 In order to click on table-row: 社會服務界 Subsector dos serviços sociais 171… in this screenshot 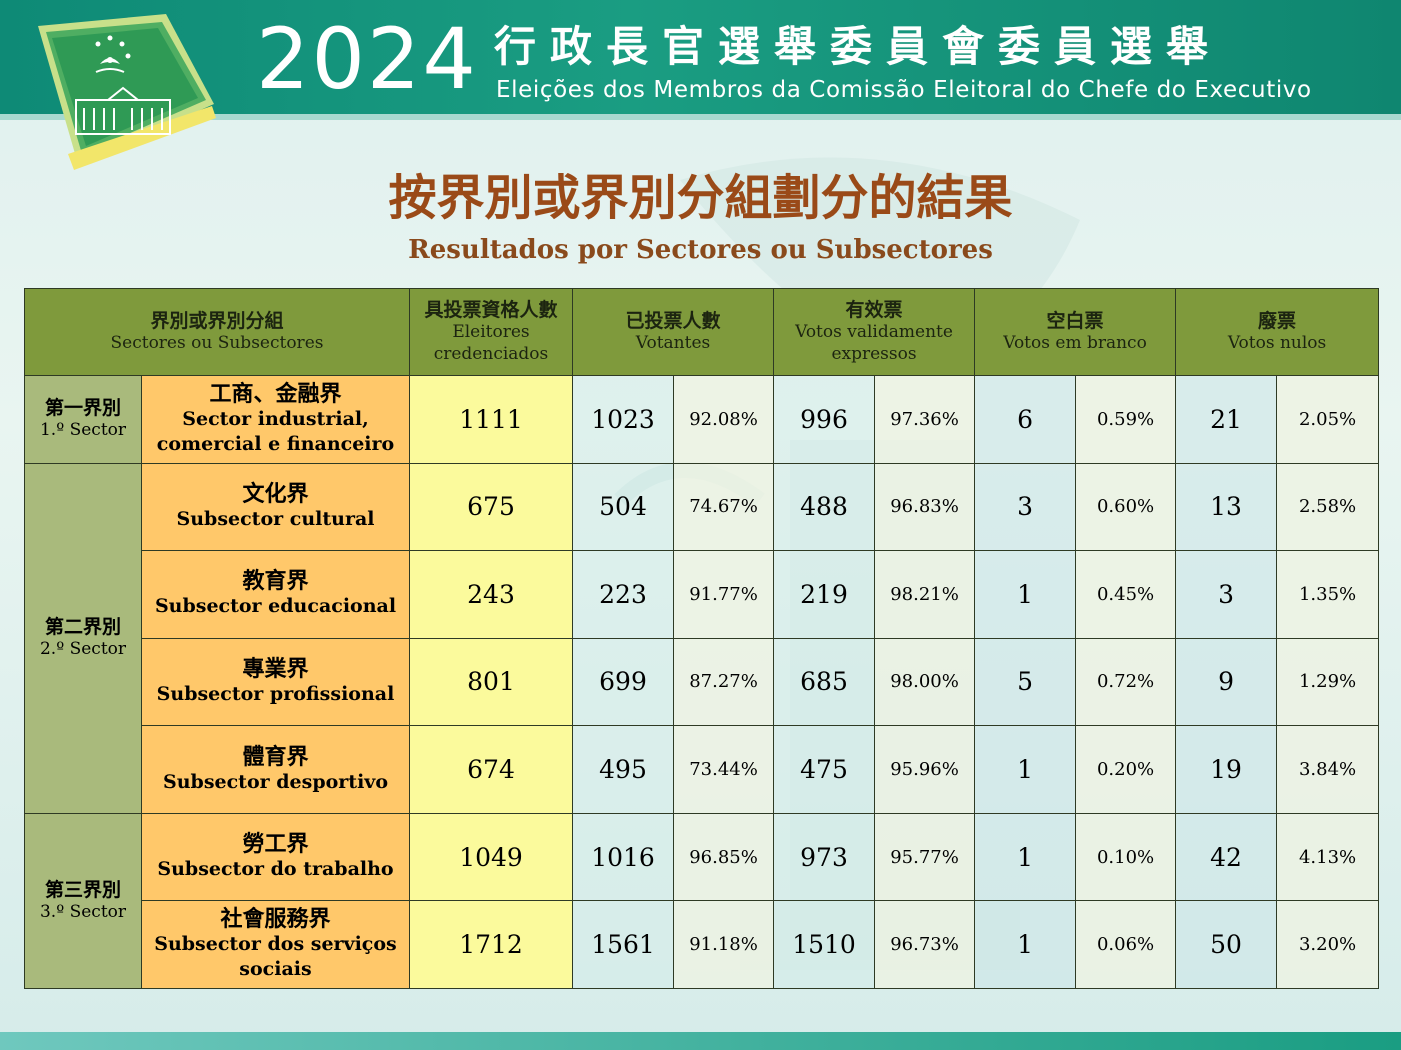, I will do `click(702, 944)`.